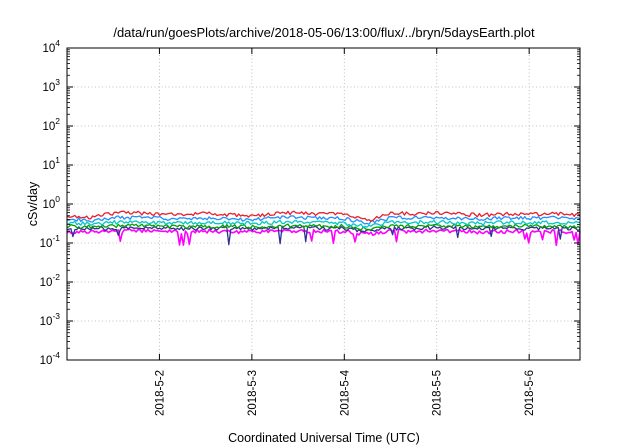  I want to click on y-tick-label: 10¹, so click(51, 163).